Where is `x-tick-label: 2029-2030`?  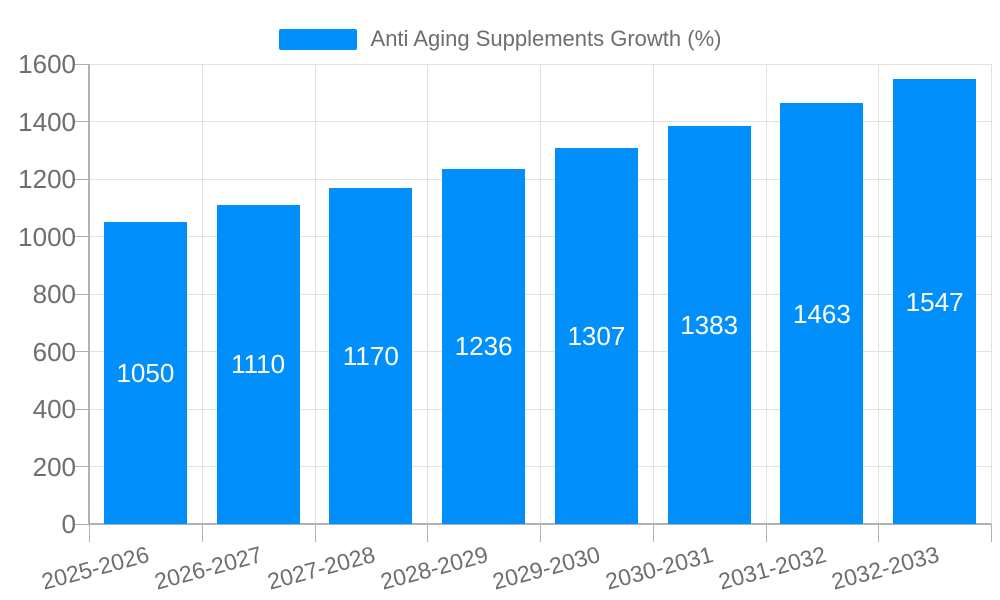
x-tick-label: 2029-2030 is located at coordinates (547, 568).